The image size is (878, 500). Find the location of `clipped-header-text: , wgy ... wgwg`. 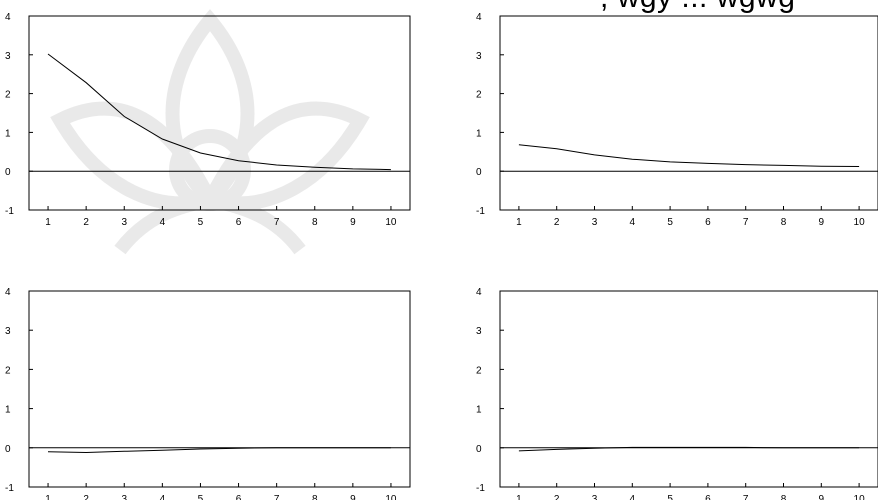

clipped-header-text: , wgy ... wgwg is located at coordinates (697, 7).